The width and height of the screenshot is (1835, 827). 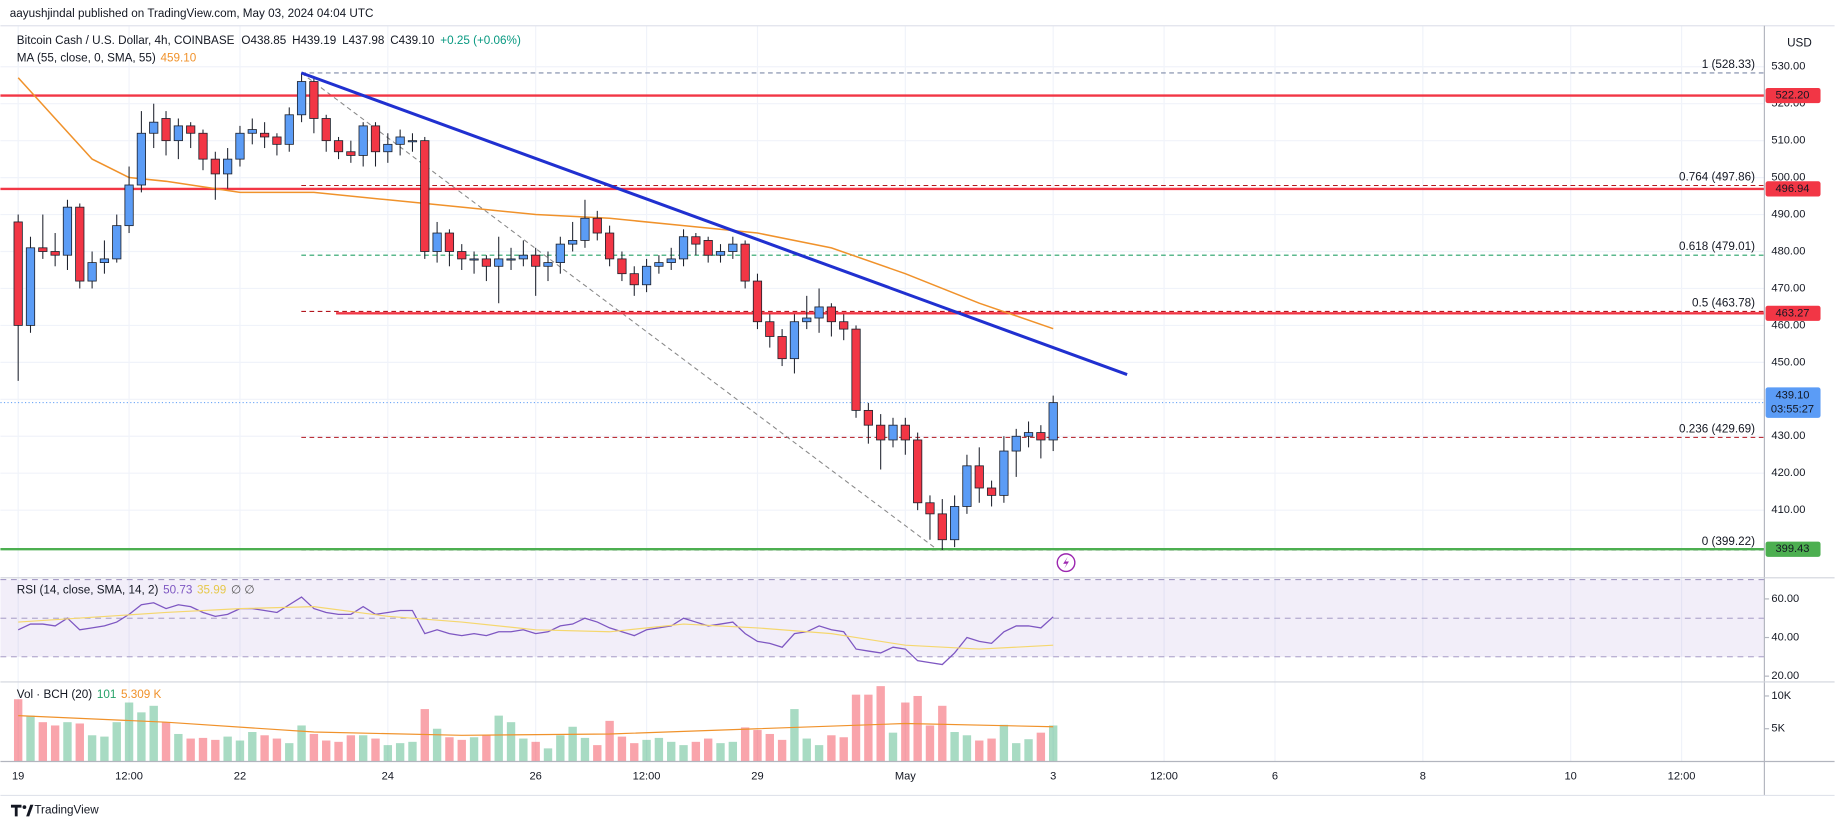 I want to click on ohlc-value: C439.10, so click(x=412, y=40).